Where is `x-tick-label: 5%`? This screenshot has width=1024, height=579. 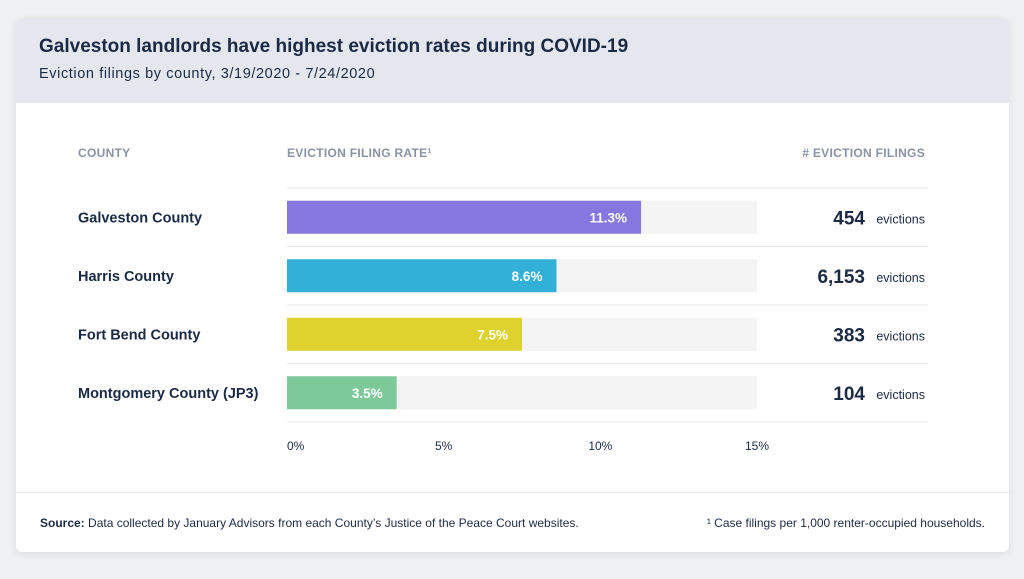
x-tick-label: 5% is located at coordinates (444, 446).